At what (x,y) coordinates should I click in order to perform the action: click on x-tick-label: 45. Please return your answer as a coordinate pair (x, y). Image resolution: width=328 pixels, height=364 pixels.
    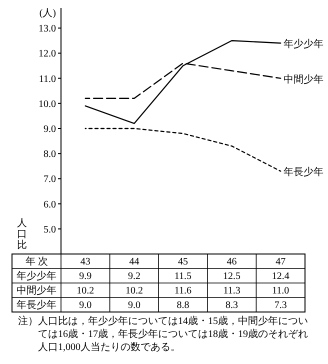
    Looking at the image, I should click on (183, 262).